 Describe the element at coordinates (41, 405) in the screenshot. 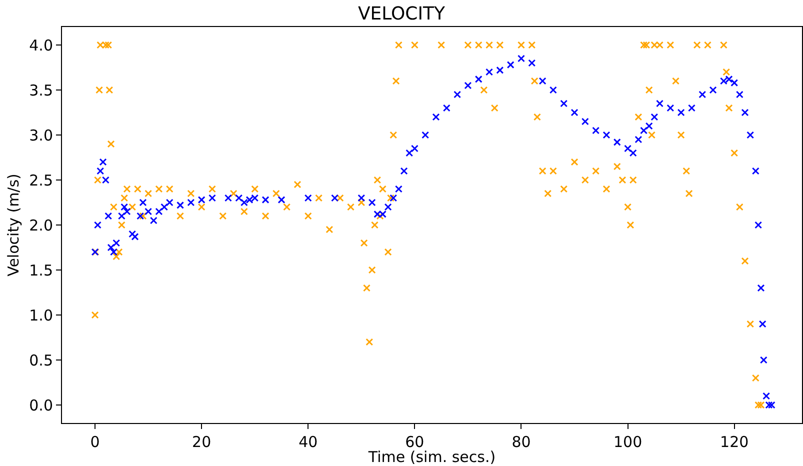

I see `y-tick-label: 0.0` at that location.